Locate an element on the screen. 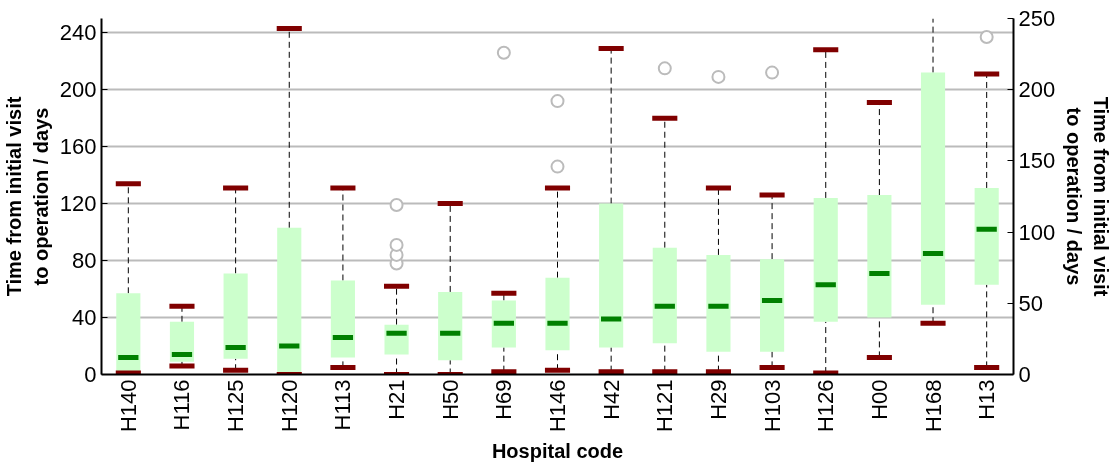  x-tick-label: H140 is located at coordinates (128, 406).